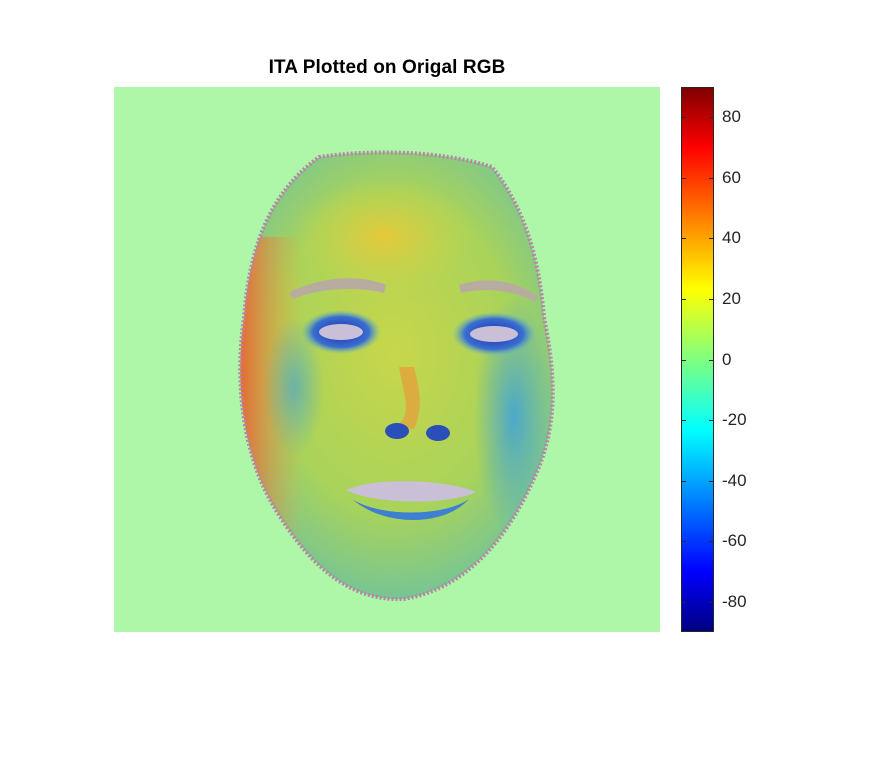 This screenshot has width=870, height=781. What do you see at coordinates (734, 541) in the screenshot?
I see `colorbar-tick-label: -60` at bounding box center [734, 541].